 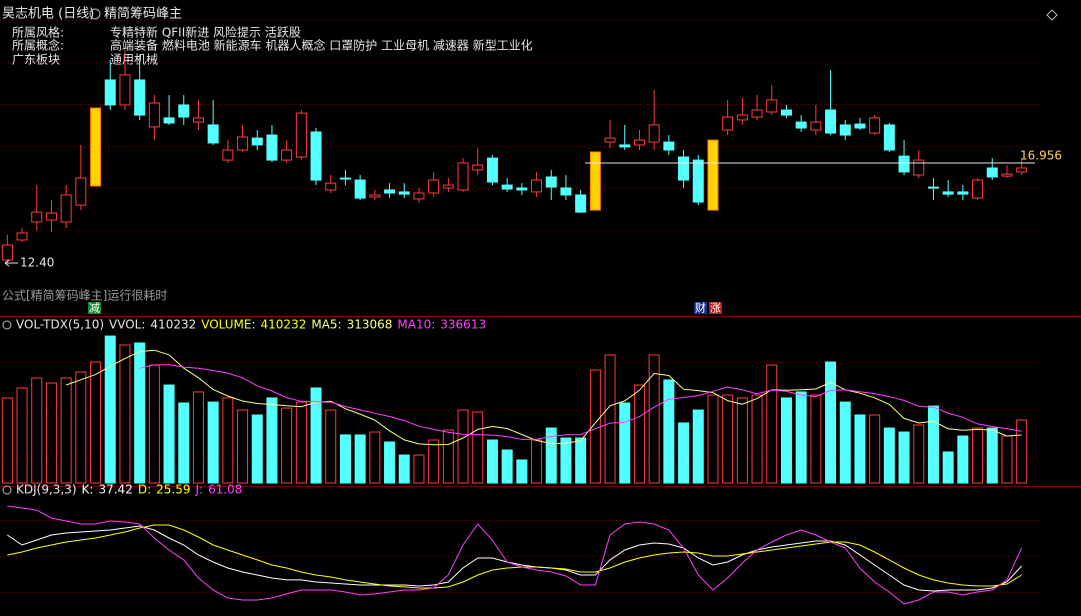 What do you see at coordinates (95, 14) in the screenshot?
I see `indicator-icon` at bounding box center [95, 14].